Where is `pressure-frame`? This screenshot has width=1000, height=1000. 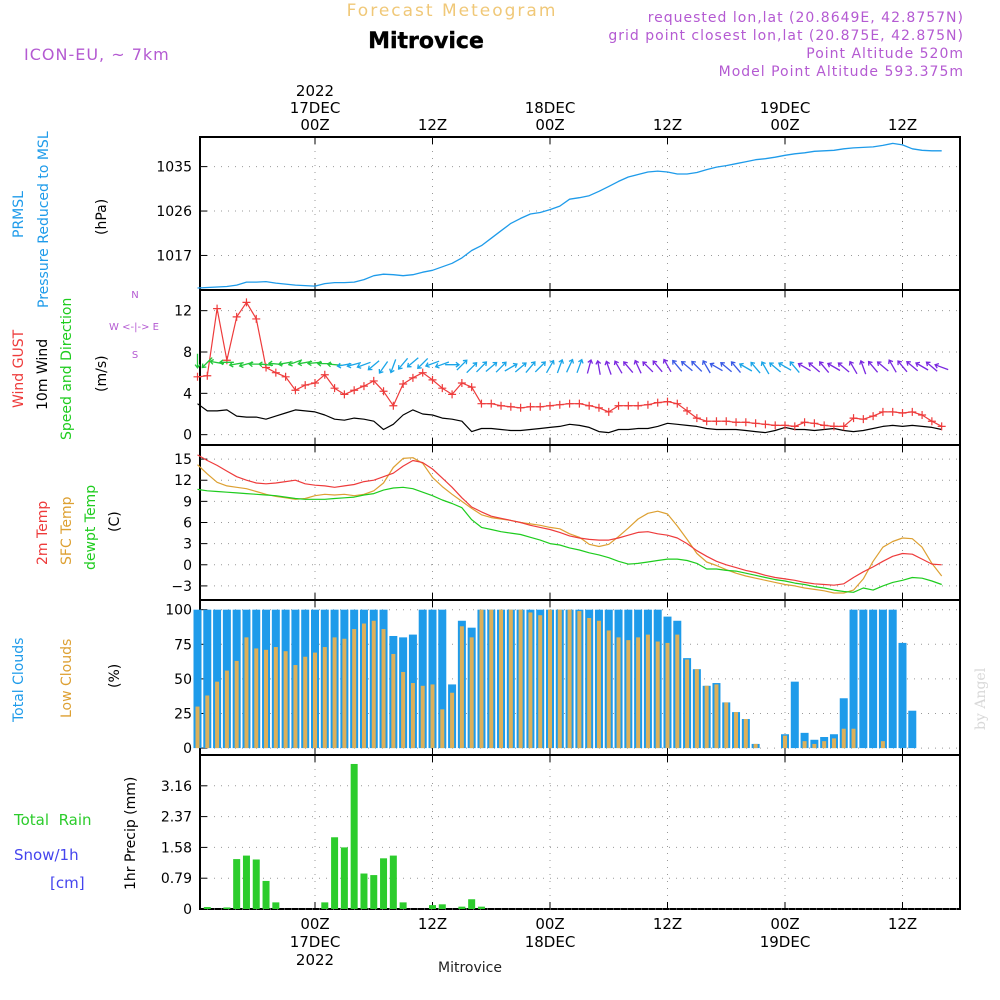 pressure-frame is located at coordinates (580, 213).